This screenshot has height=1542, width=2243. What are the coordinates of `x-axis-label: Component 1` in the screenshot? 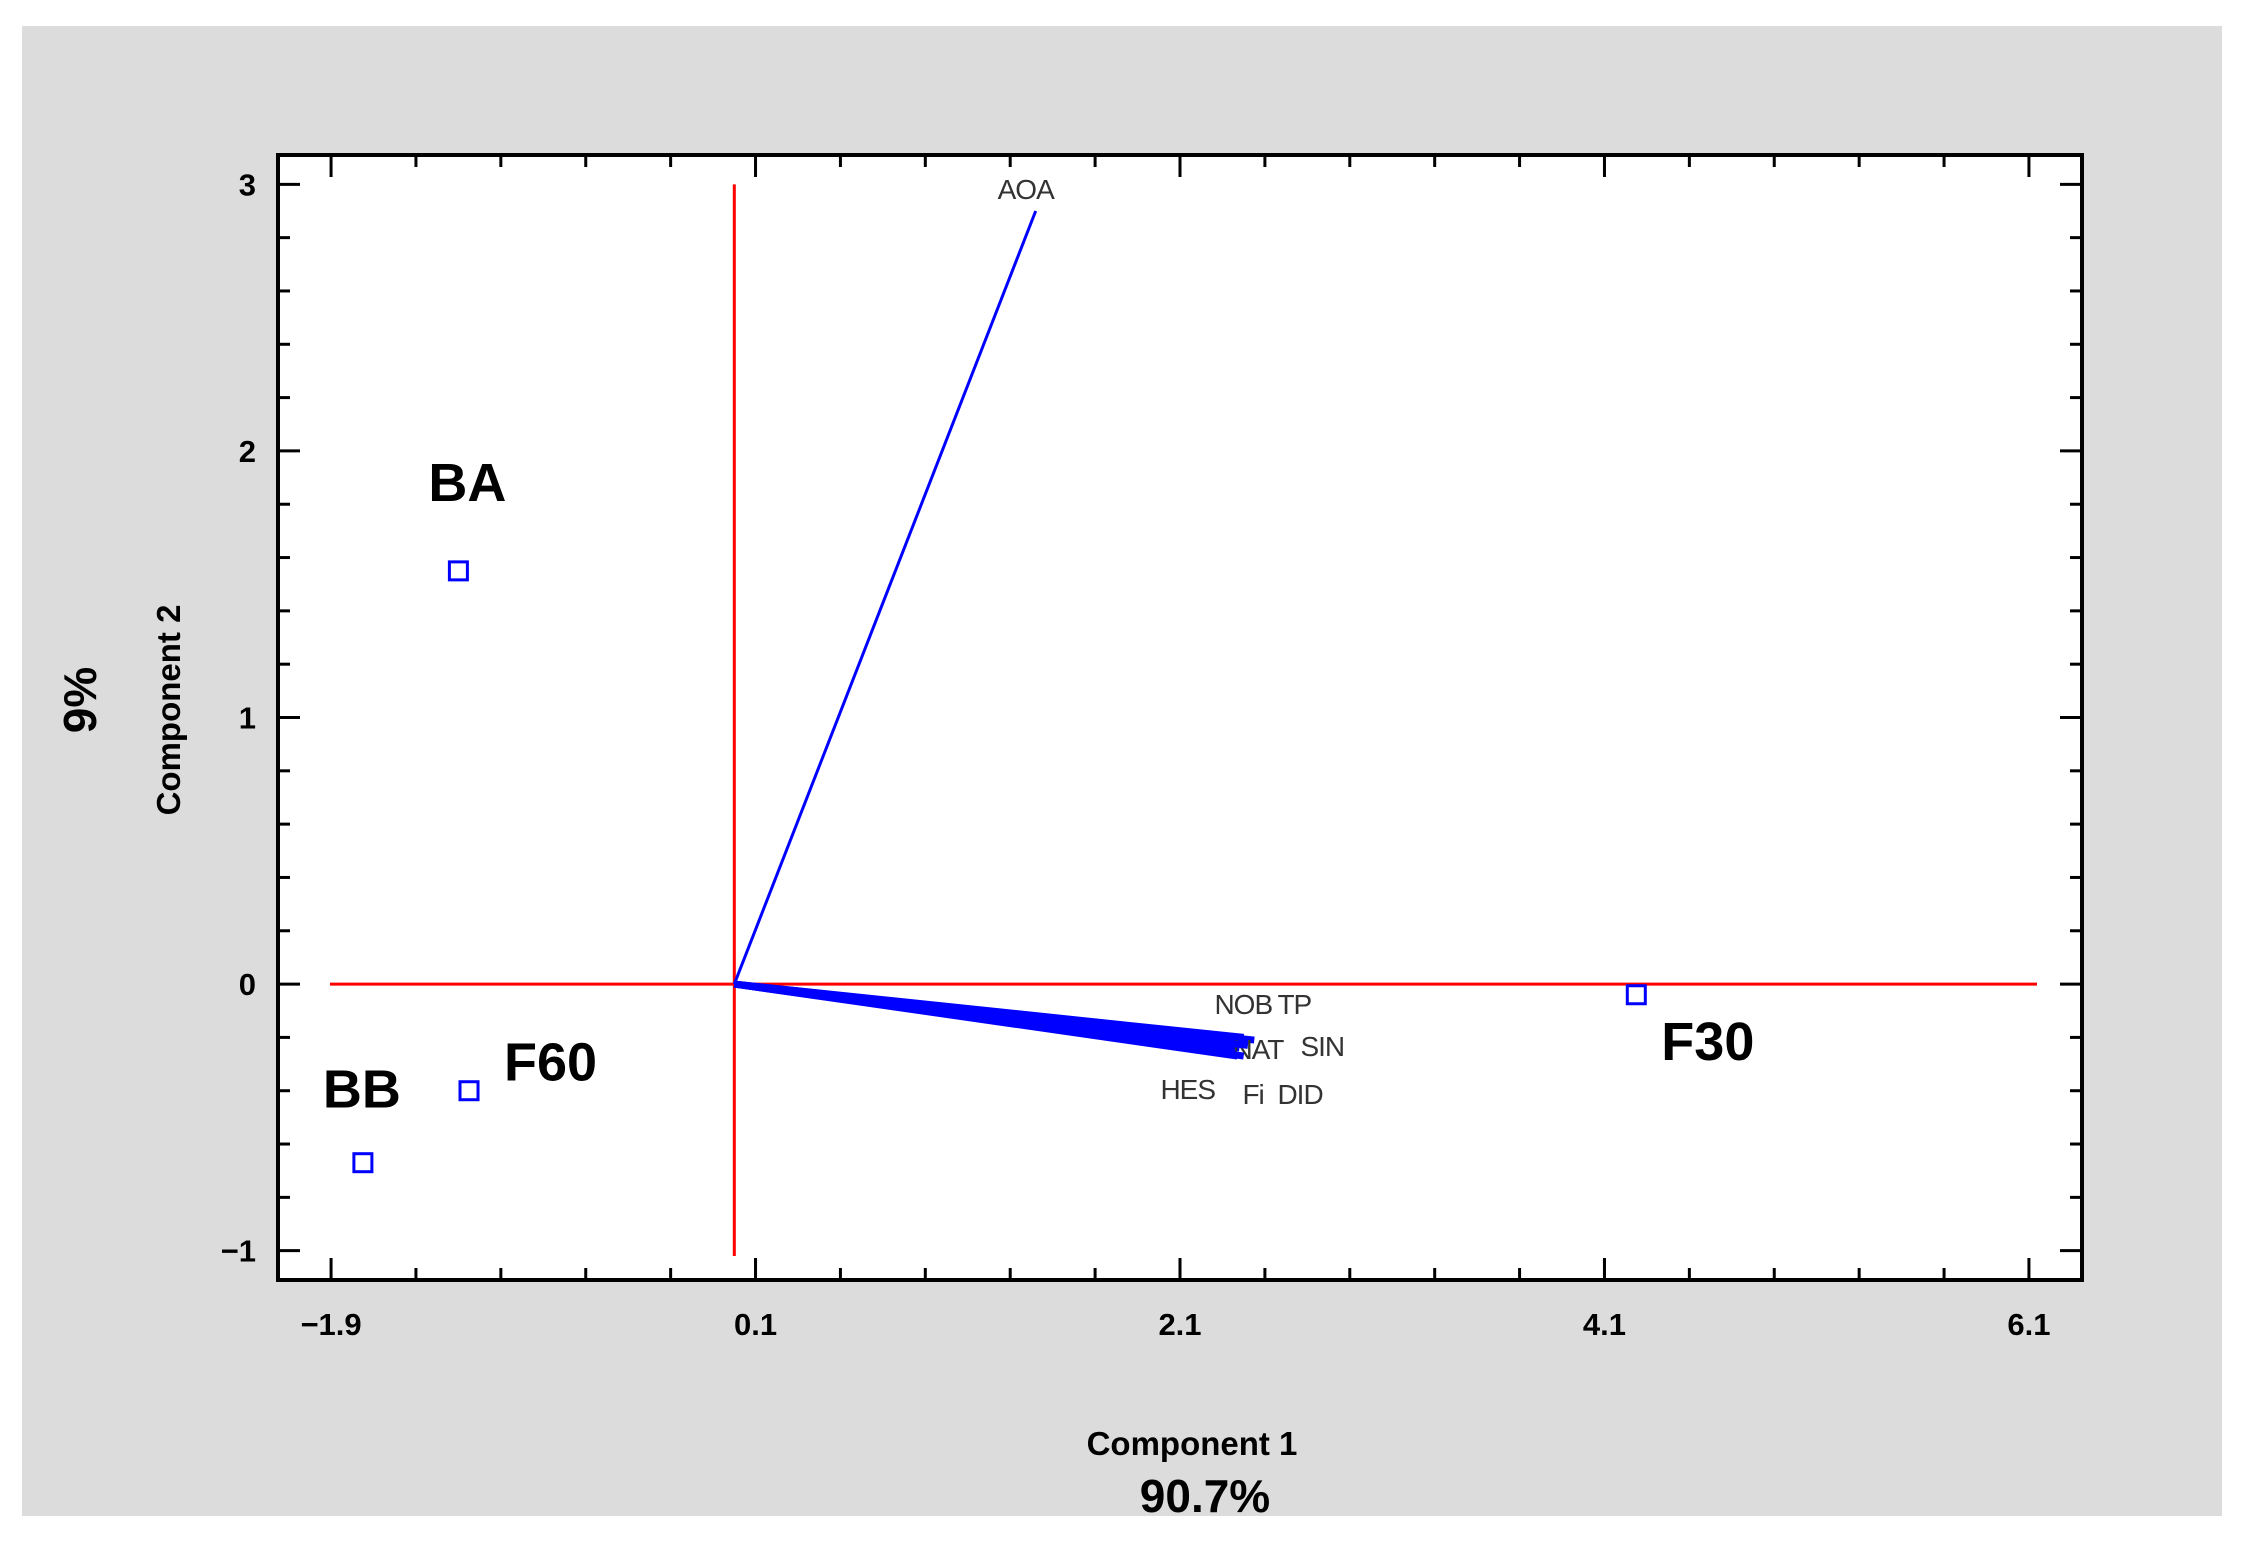 It's located at (1192, 1443).